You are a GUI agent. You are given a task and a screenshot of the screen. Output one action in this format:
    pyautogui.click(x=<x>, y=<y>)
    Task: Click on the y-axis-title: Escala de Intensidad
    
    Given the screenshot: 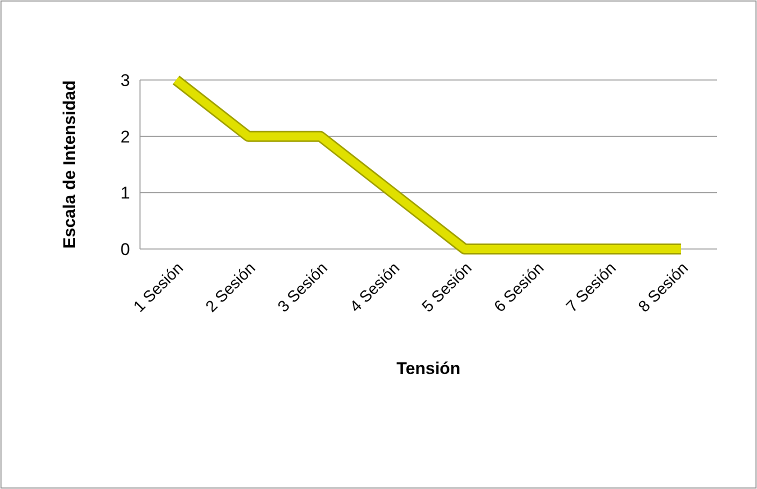 What is the action you would take?
    pyautogui.click(x=69, y=164)
    